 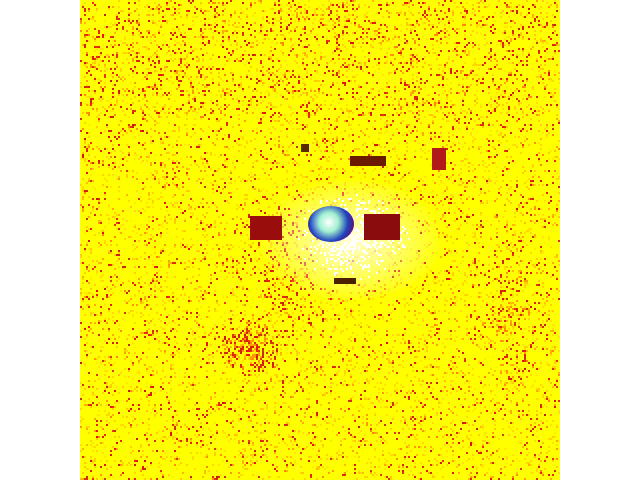 I want to click on center-multicolor-disc, so click(x=331, y=224).